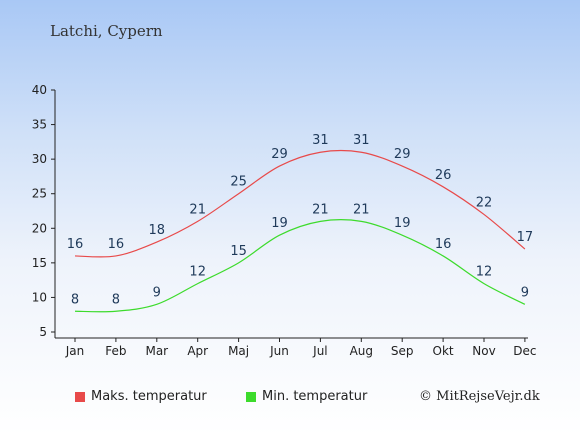 The width and height of the screenshot is (580, 435). What do you see at coordinates (39, 159) in the screenshot?
I see `y-tick-label: 30` at bounding box center [39, 159].